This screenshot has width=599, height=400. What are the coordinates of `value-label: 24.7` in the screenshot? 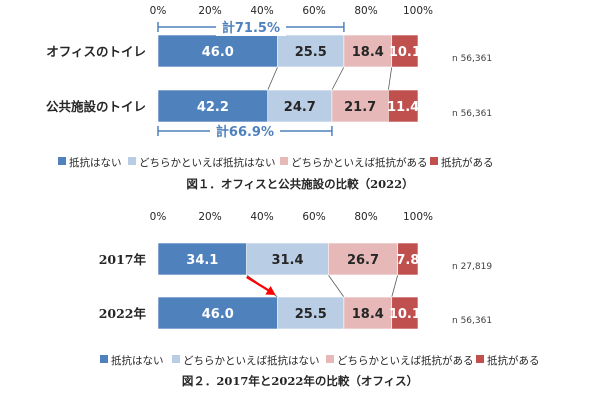 It's located at (300, 107).